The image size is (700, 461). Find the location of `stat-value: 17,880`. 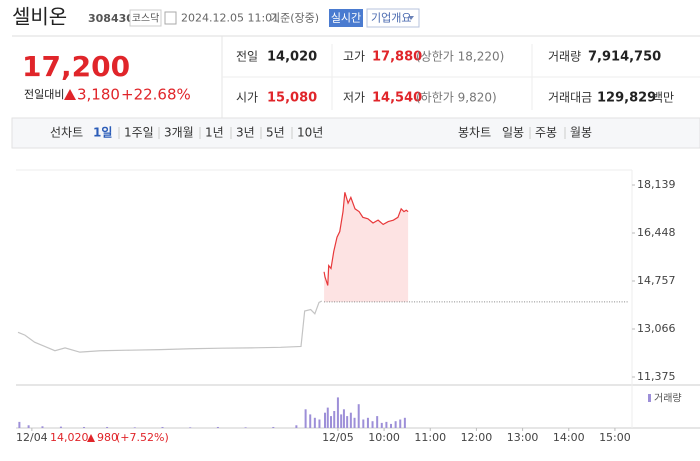

stat-value: 17,880 is located at coordinates (397, 57).